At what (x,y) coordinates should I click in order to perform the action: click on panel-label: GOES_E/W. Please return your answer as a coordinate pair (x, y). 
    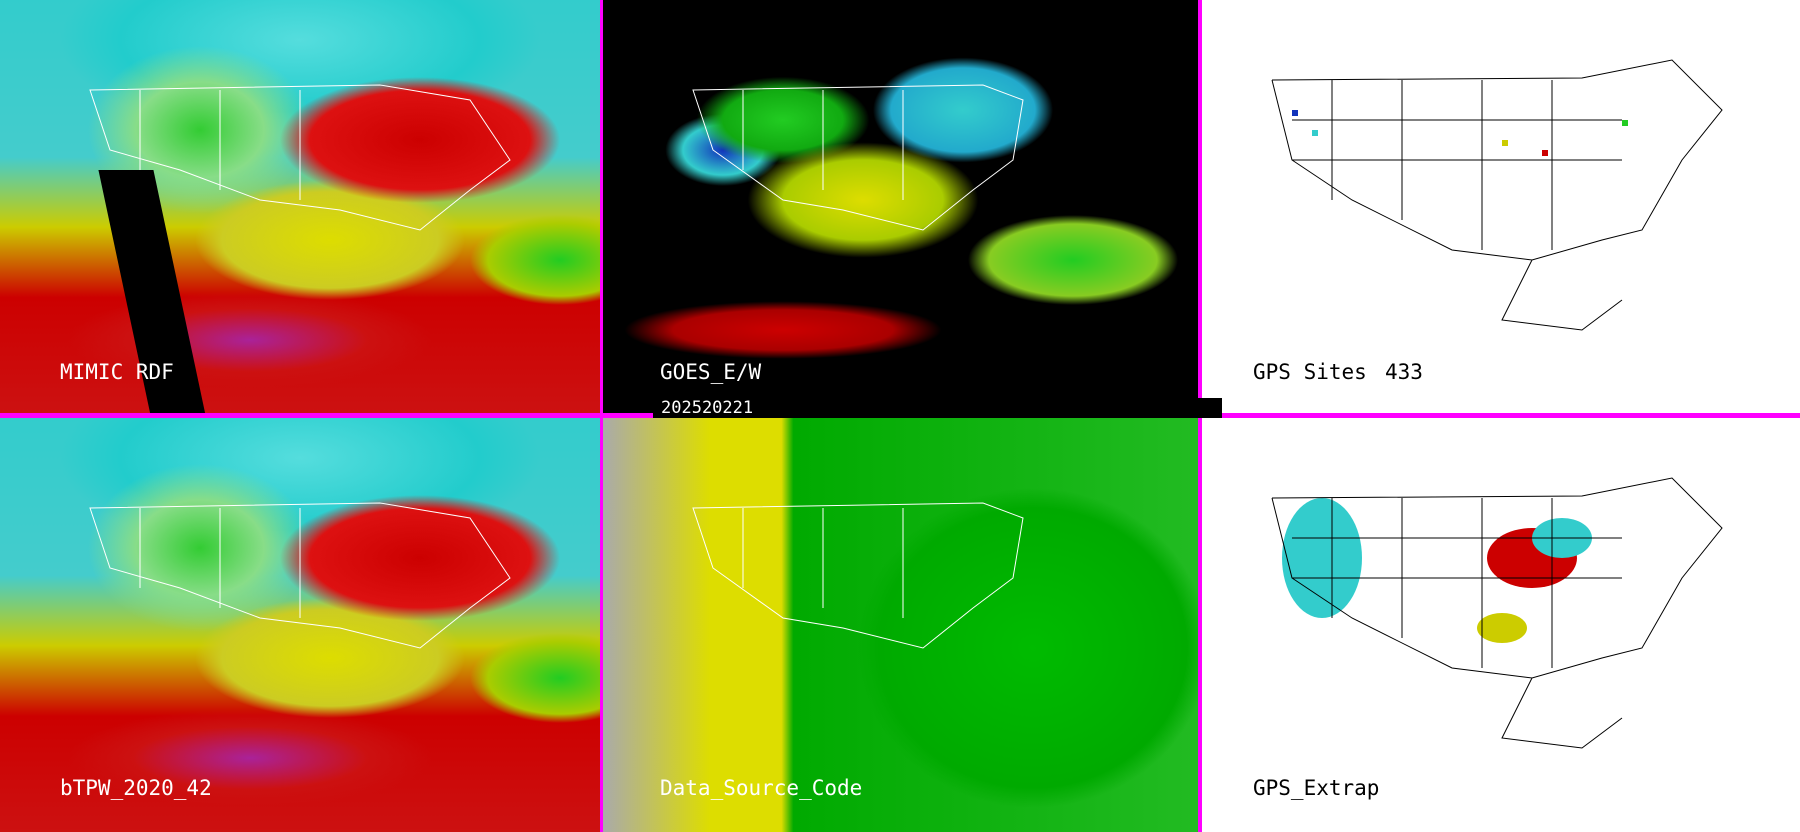
    Looking at the image, I should click on (711, 372).